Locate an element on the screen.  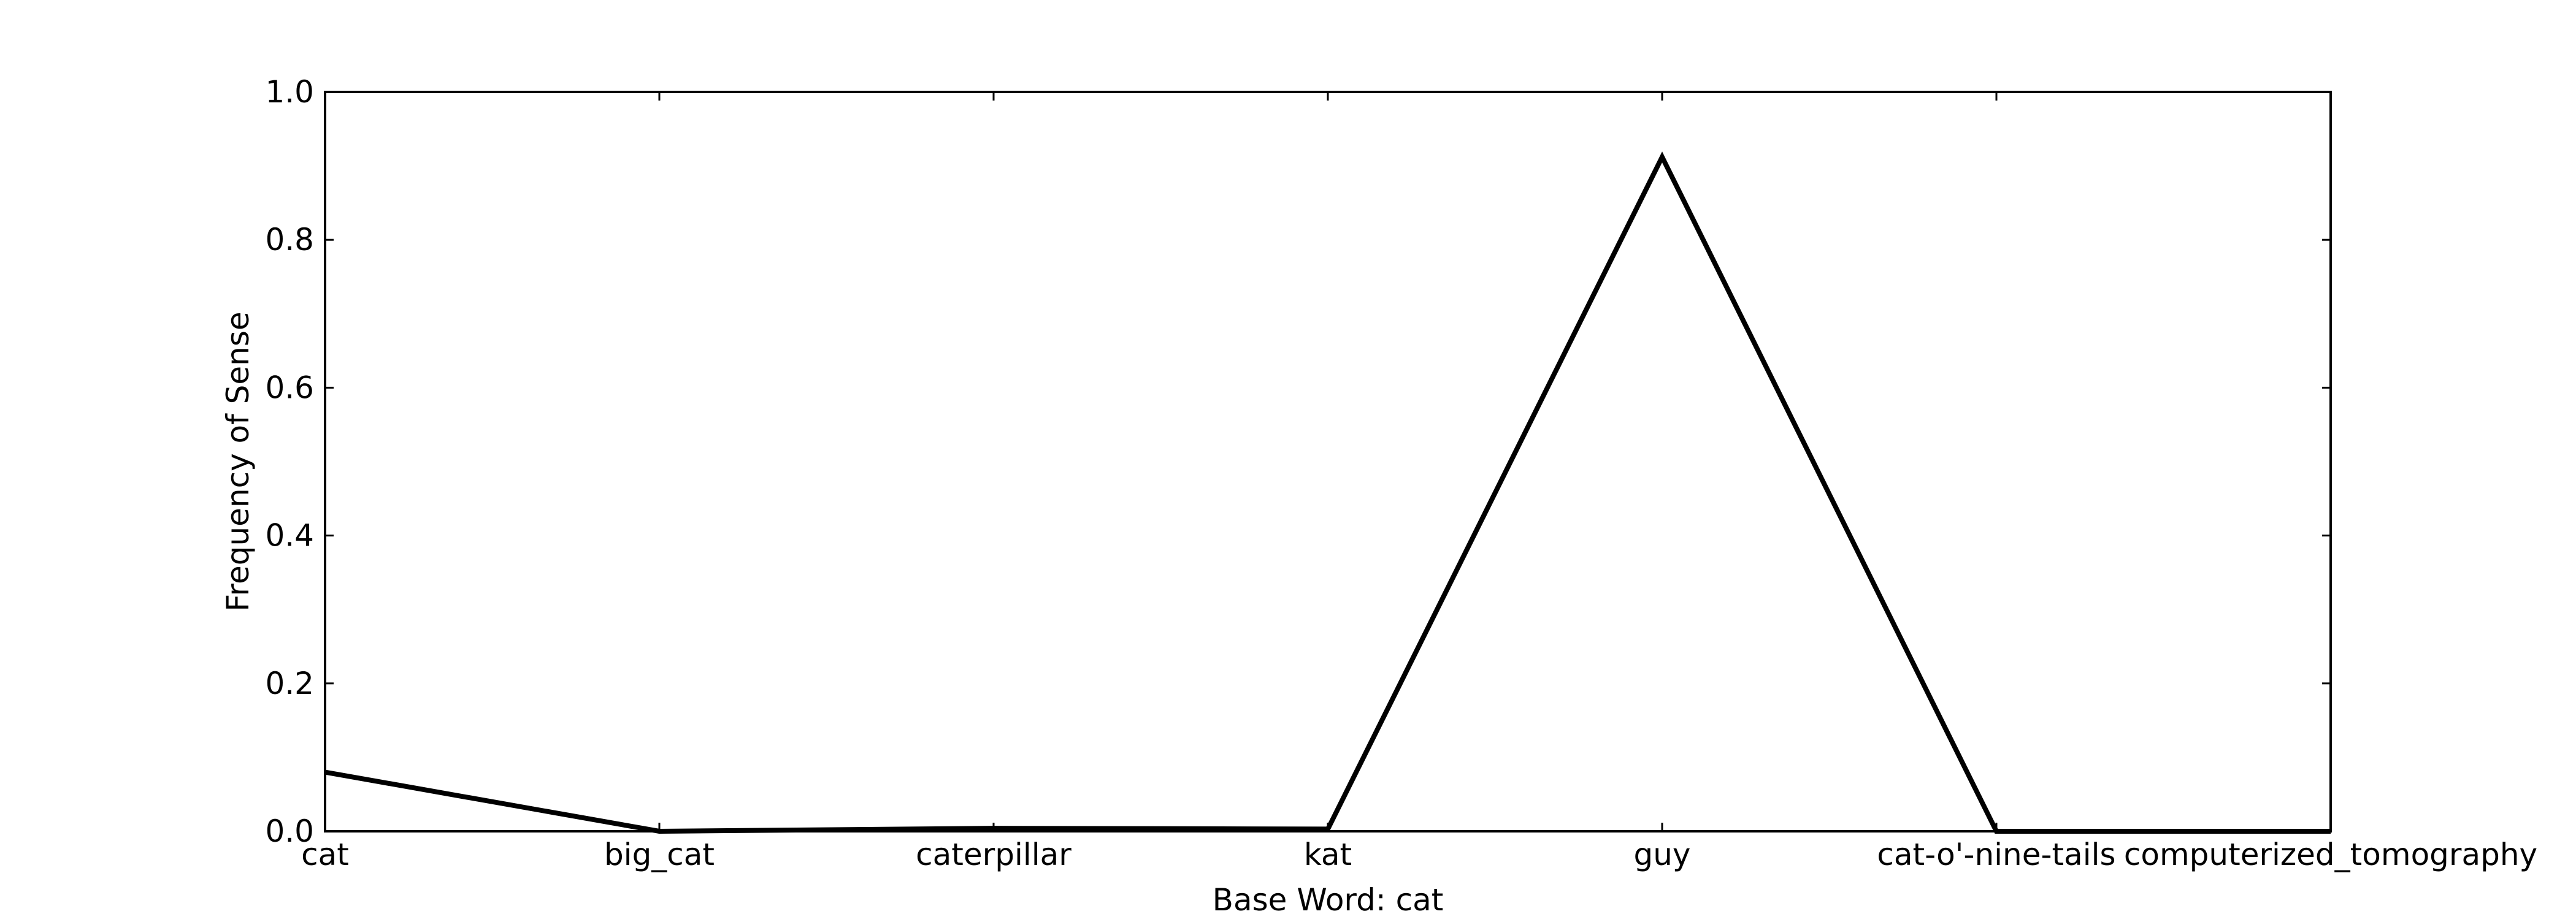
x-tick-label: big_cat is located at coordinates (659, 854).